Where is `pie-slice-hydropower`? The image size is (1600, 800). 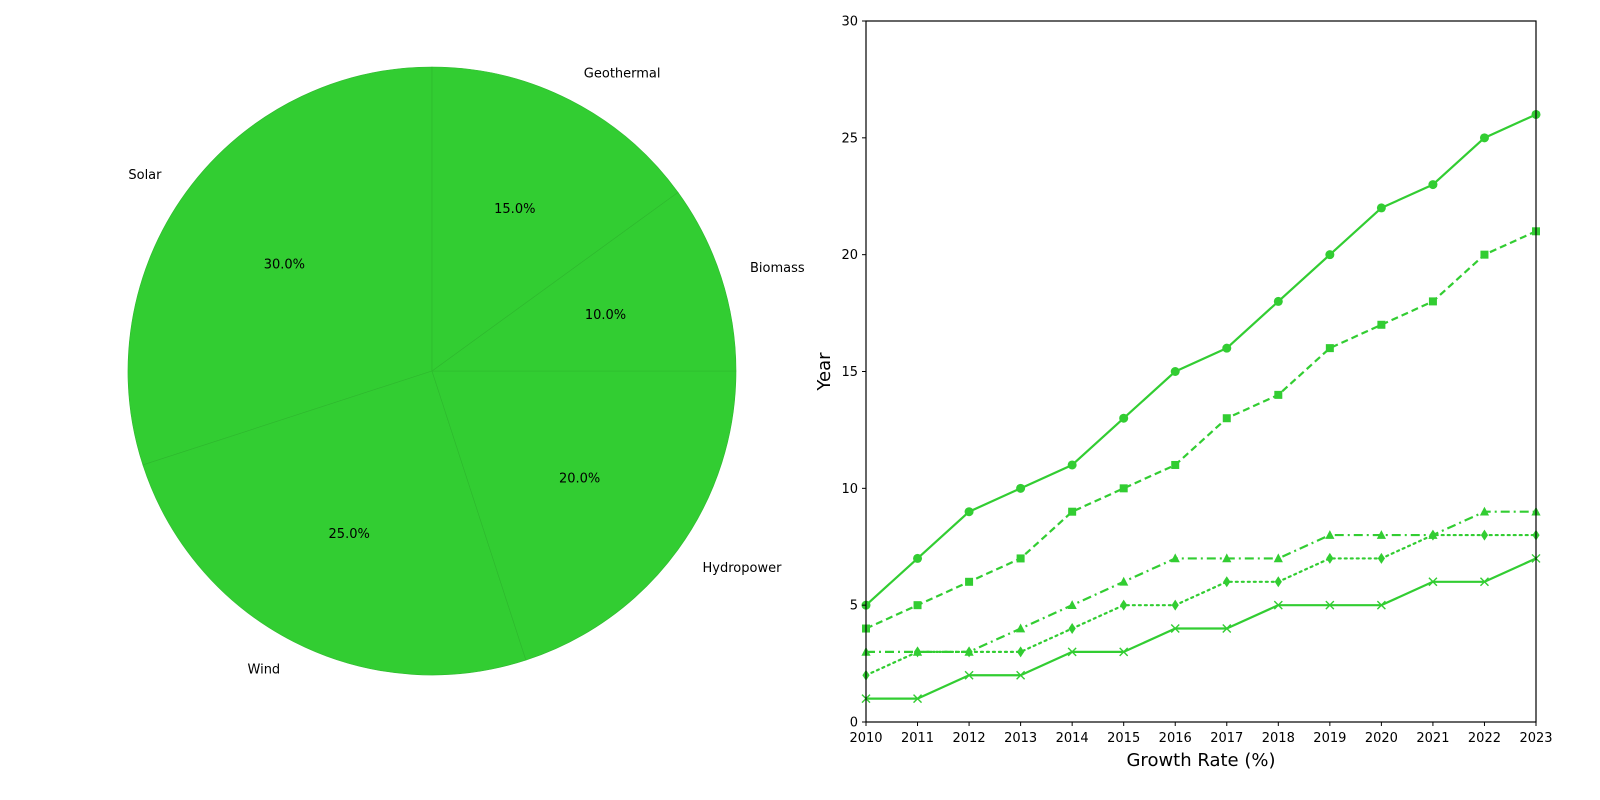
pie-slice-hydropower is located at coordinates (584, 515).